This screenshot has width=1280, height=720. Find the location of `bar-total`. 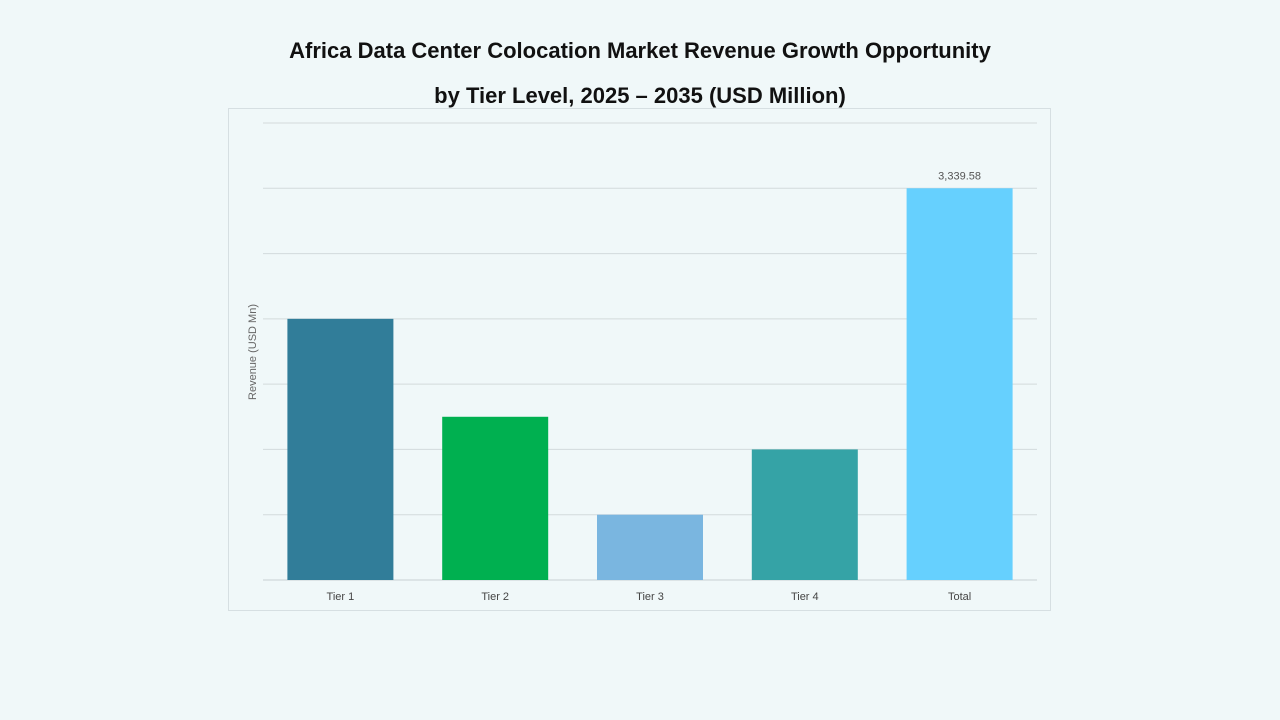

bar-total is located at coordinates (959, 384).